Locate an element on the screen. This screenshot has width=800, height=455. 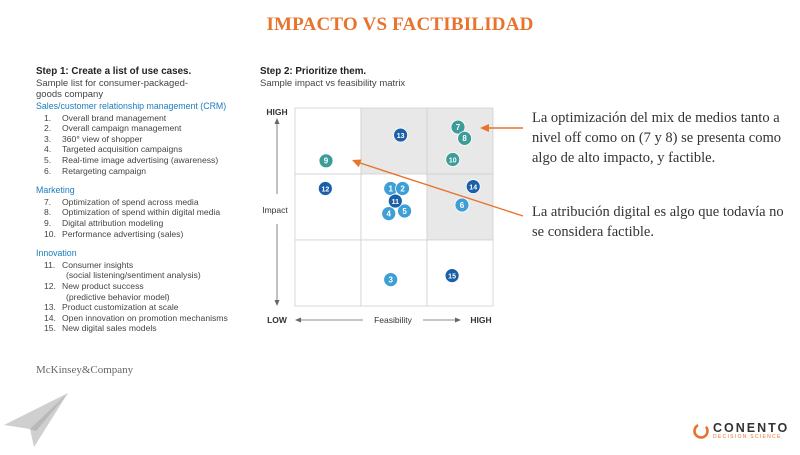
use-case-text: Retargeting campaign is located at coordinates (104, 170).